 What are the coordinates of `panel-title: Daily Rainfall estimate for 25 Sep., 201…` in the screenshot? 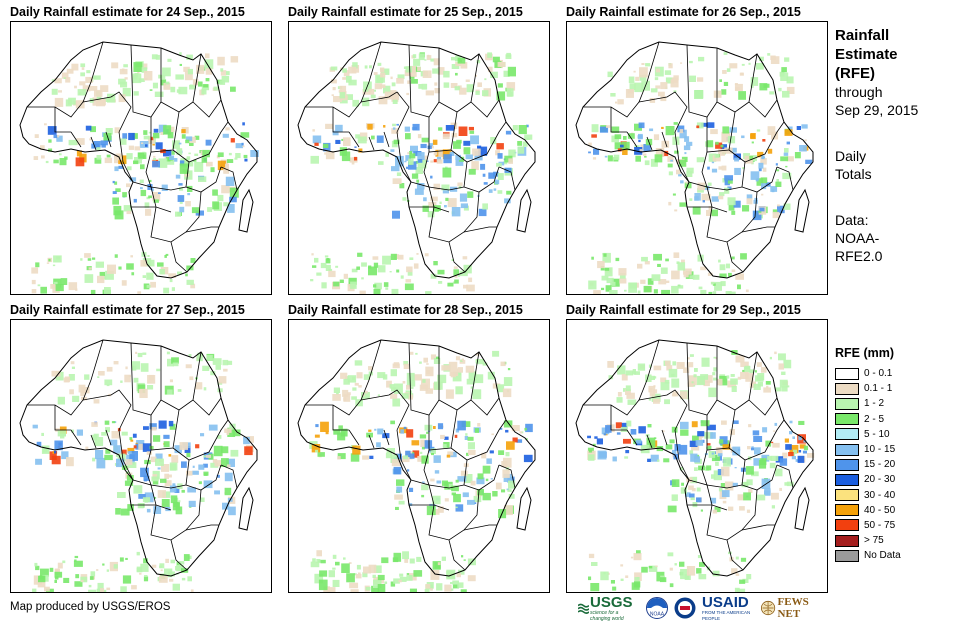 It's located at (405, 12).